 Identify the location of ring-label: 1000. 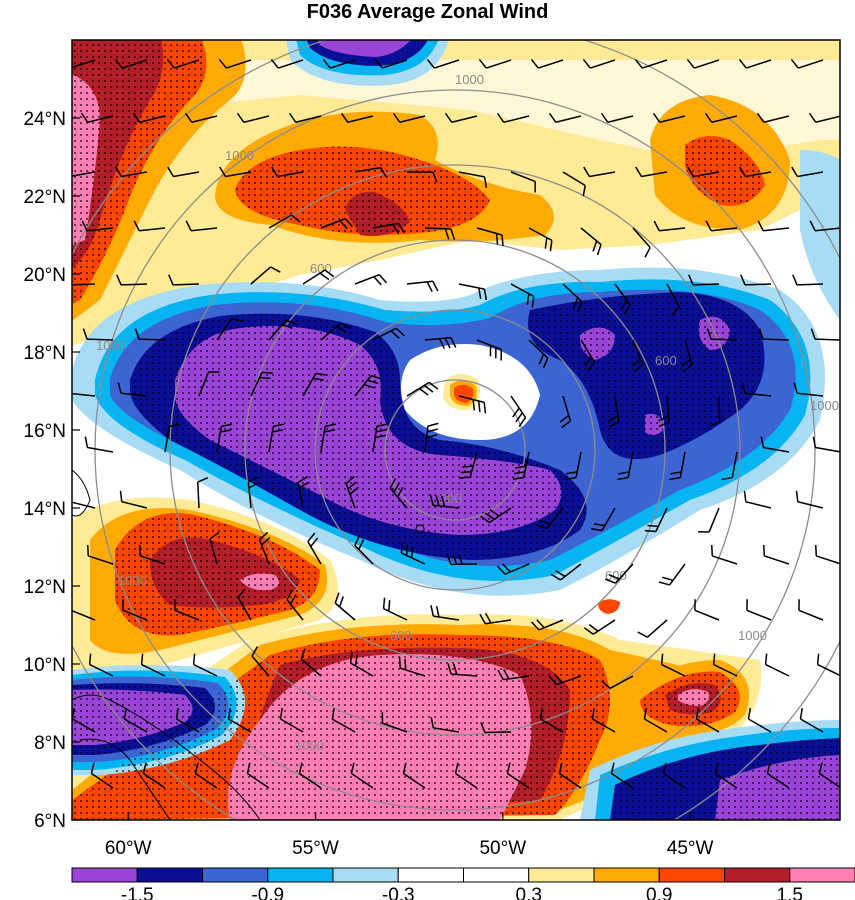
(824, 405).